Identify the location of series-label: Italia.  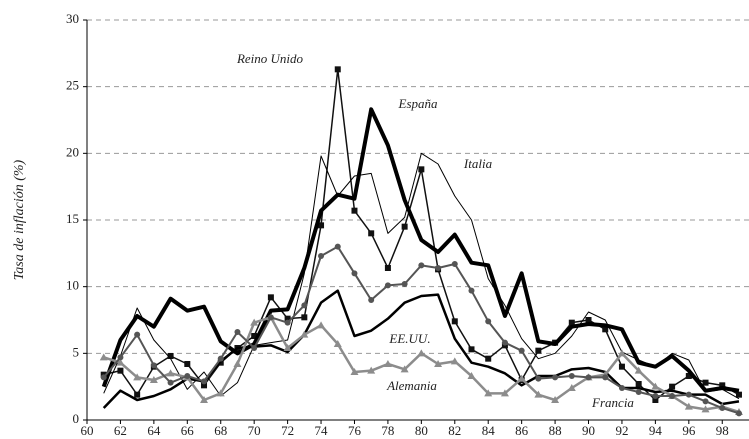
(478, 163).